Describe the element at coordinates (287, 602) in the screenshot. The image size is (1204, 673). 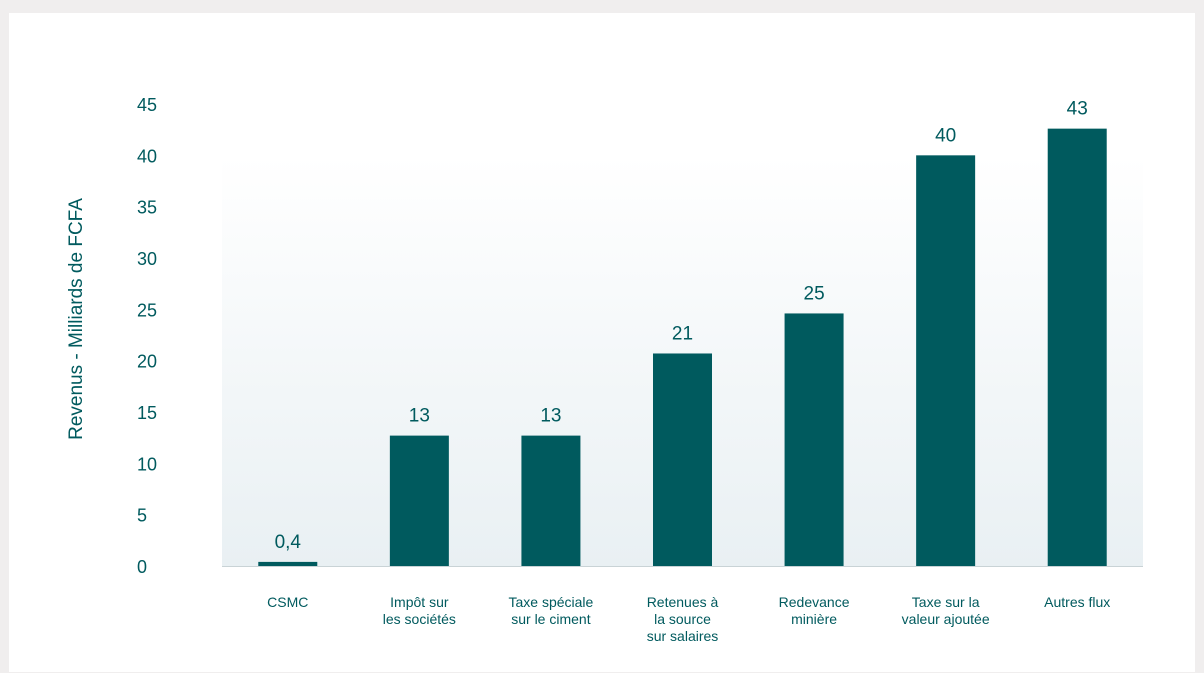
I see `category-label: CSMC` at that location.